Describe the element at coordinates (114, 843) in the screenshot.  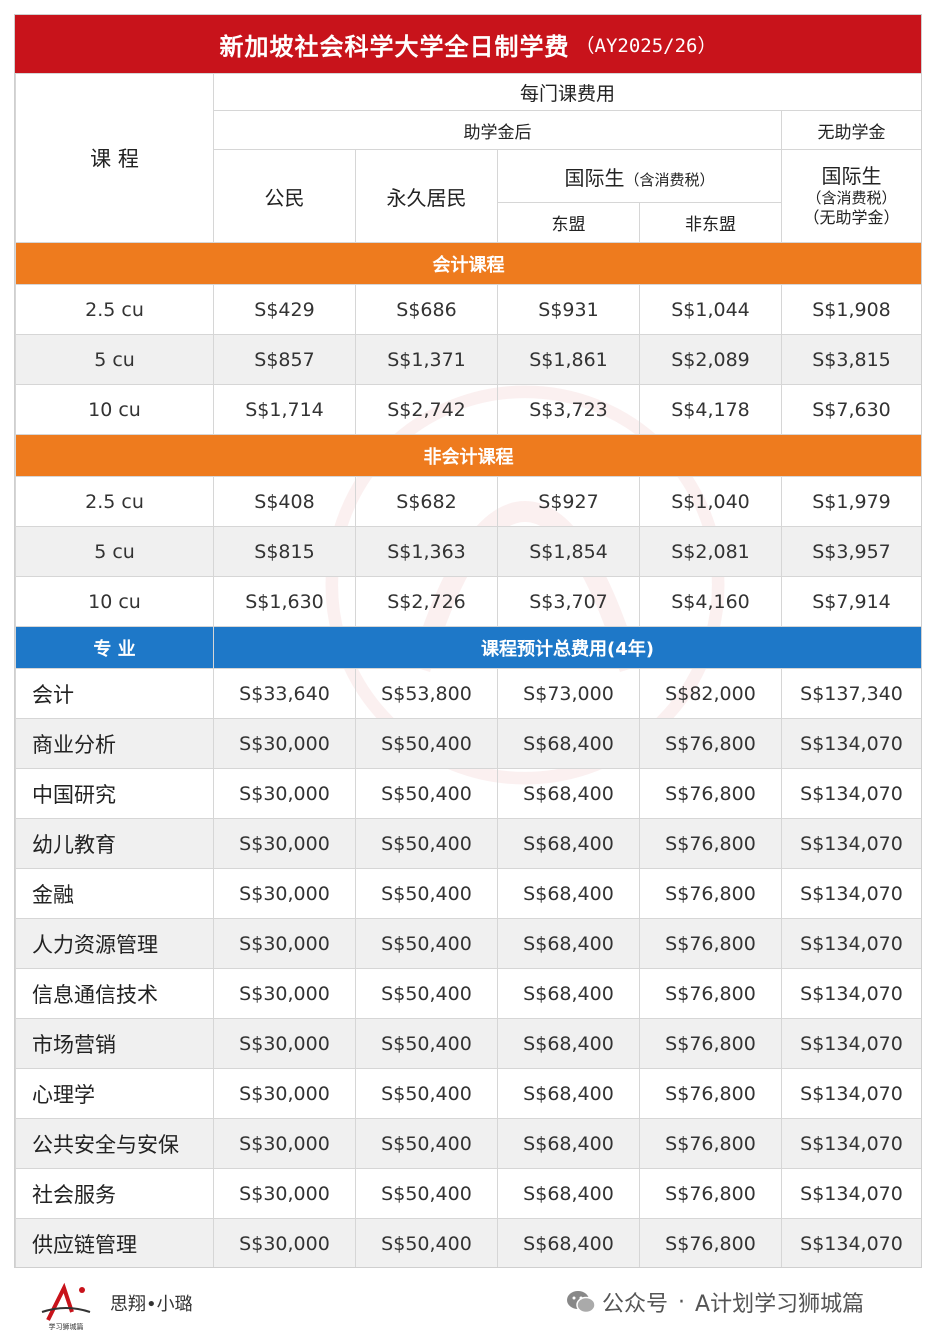
I see `major-name: 幼儿教育` at that location.